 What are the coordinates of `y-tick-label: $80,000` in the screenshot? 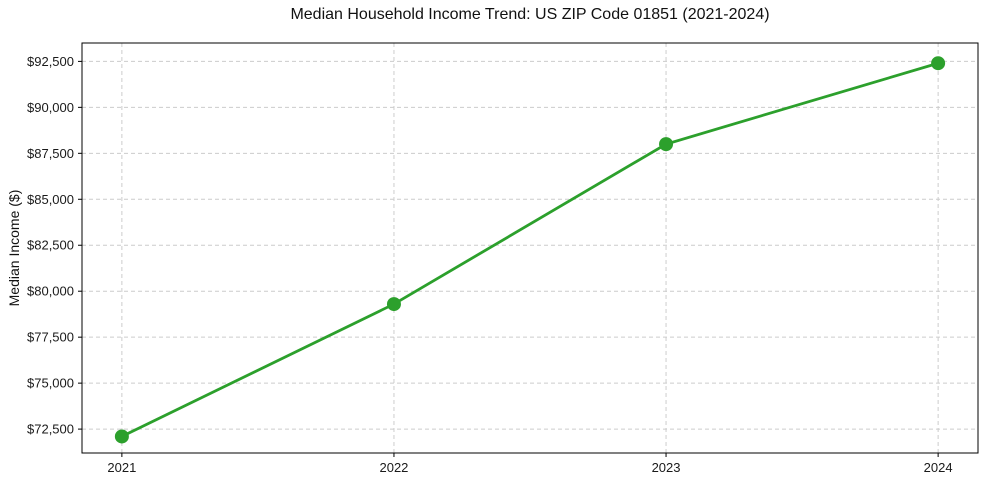 It's located at (50, 291).